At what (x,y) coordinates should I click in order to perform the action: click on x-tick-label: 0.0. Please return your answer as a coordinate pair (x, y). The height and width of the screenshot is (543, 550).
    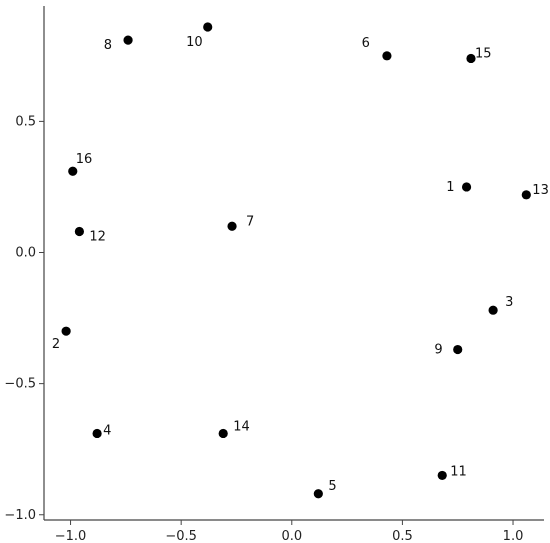
    Looking at the image, I should click on (291, 536).